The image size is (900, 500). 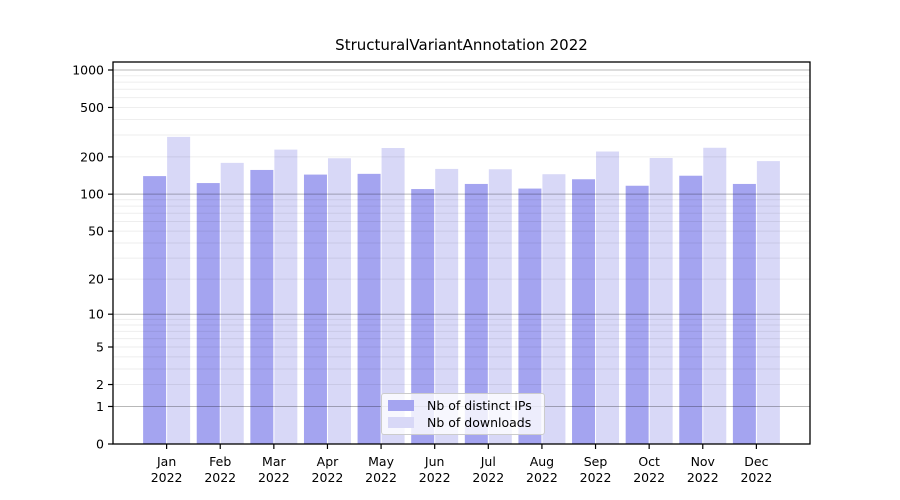 What do you see at coordinates (286, 296) in the screenshot?
I see `bar-downloads-mar` at bounding box center [286, 296].